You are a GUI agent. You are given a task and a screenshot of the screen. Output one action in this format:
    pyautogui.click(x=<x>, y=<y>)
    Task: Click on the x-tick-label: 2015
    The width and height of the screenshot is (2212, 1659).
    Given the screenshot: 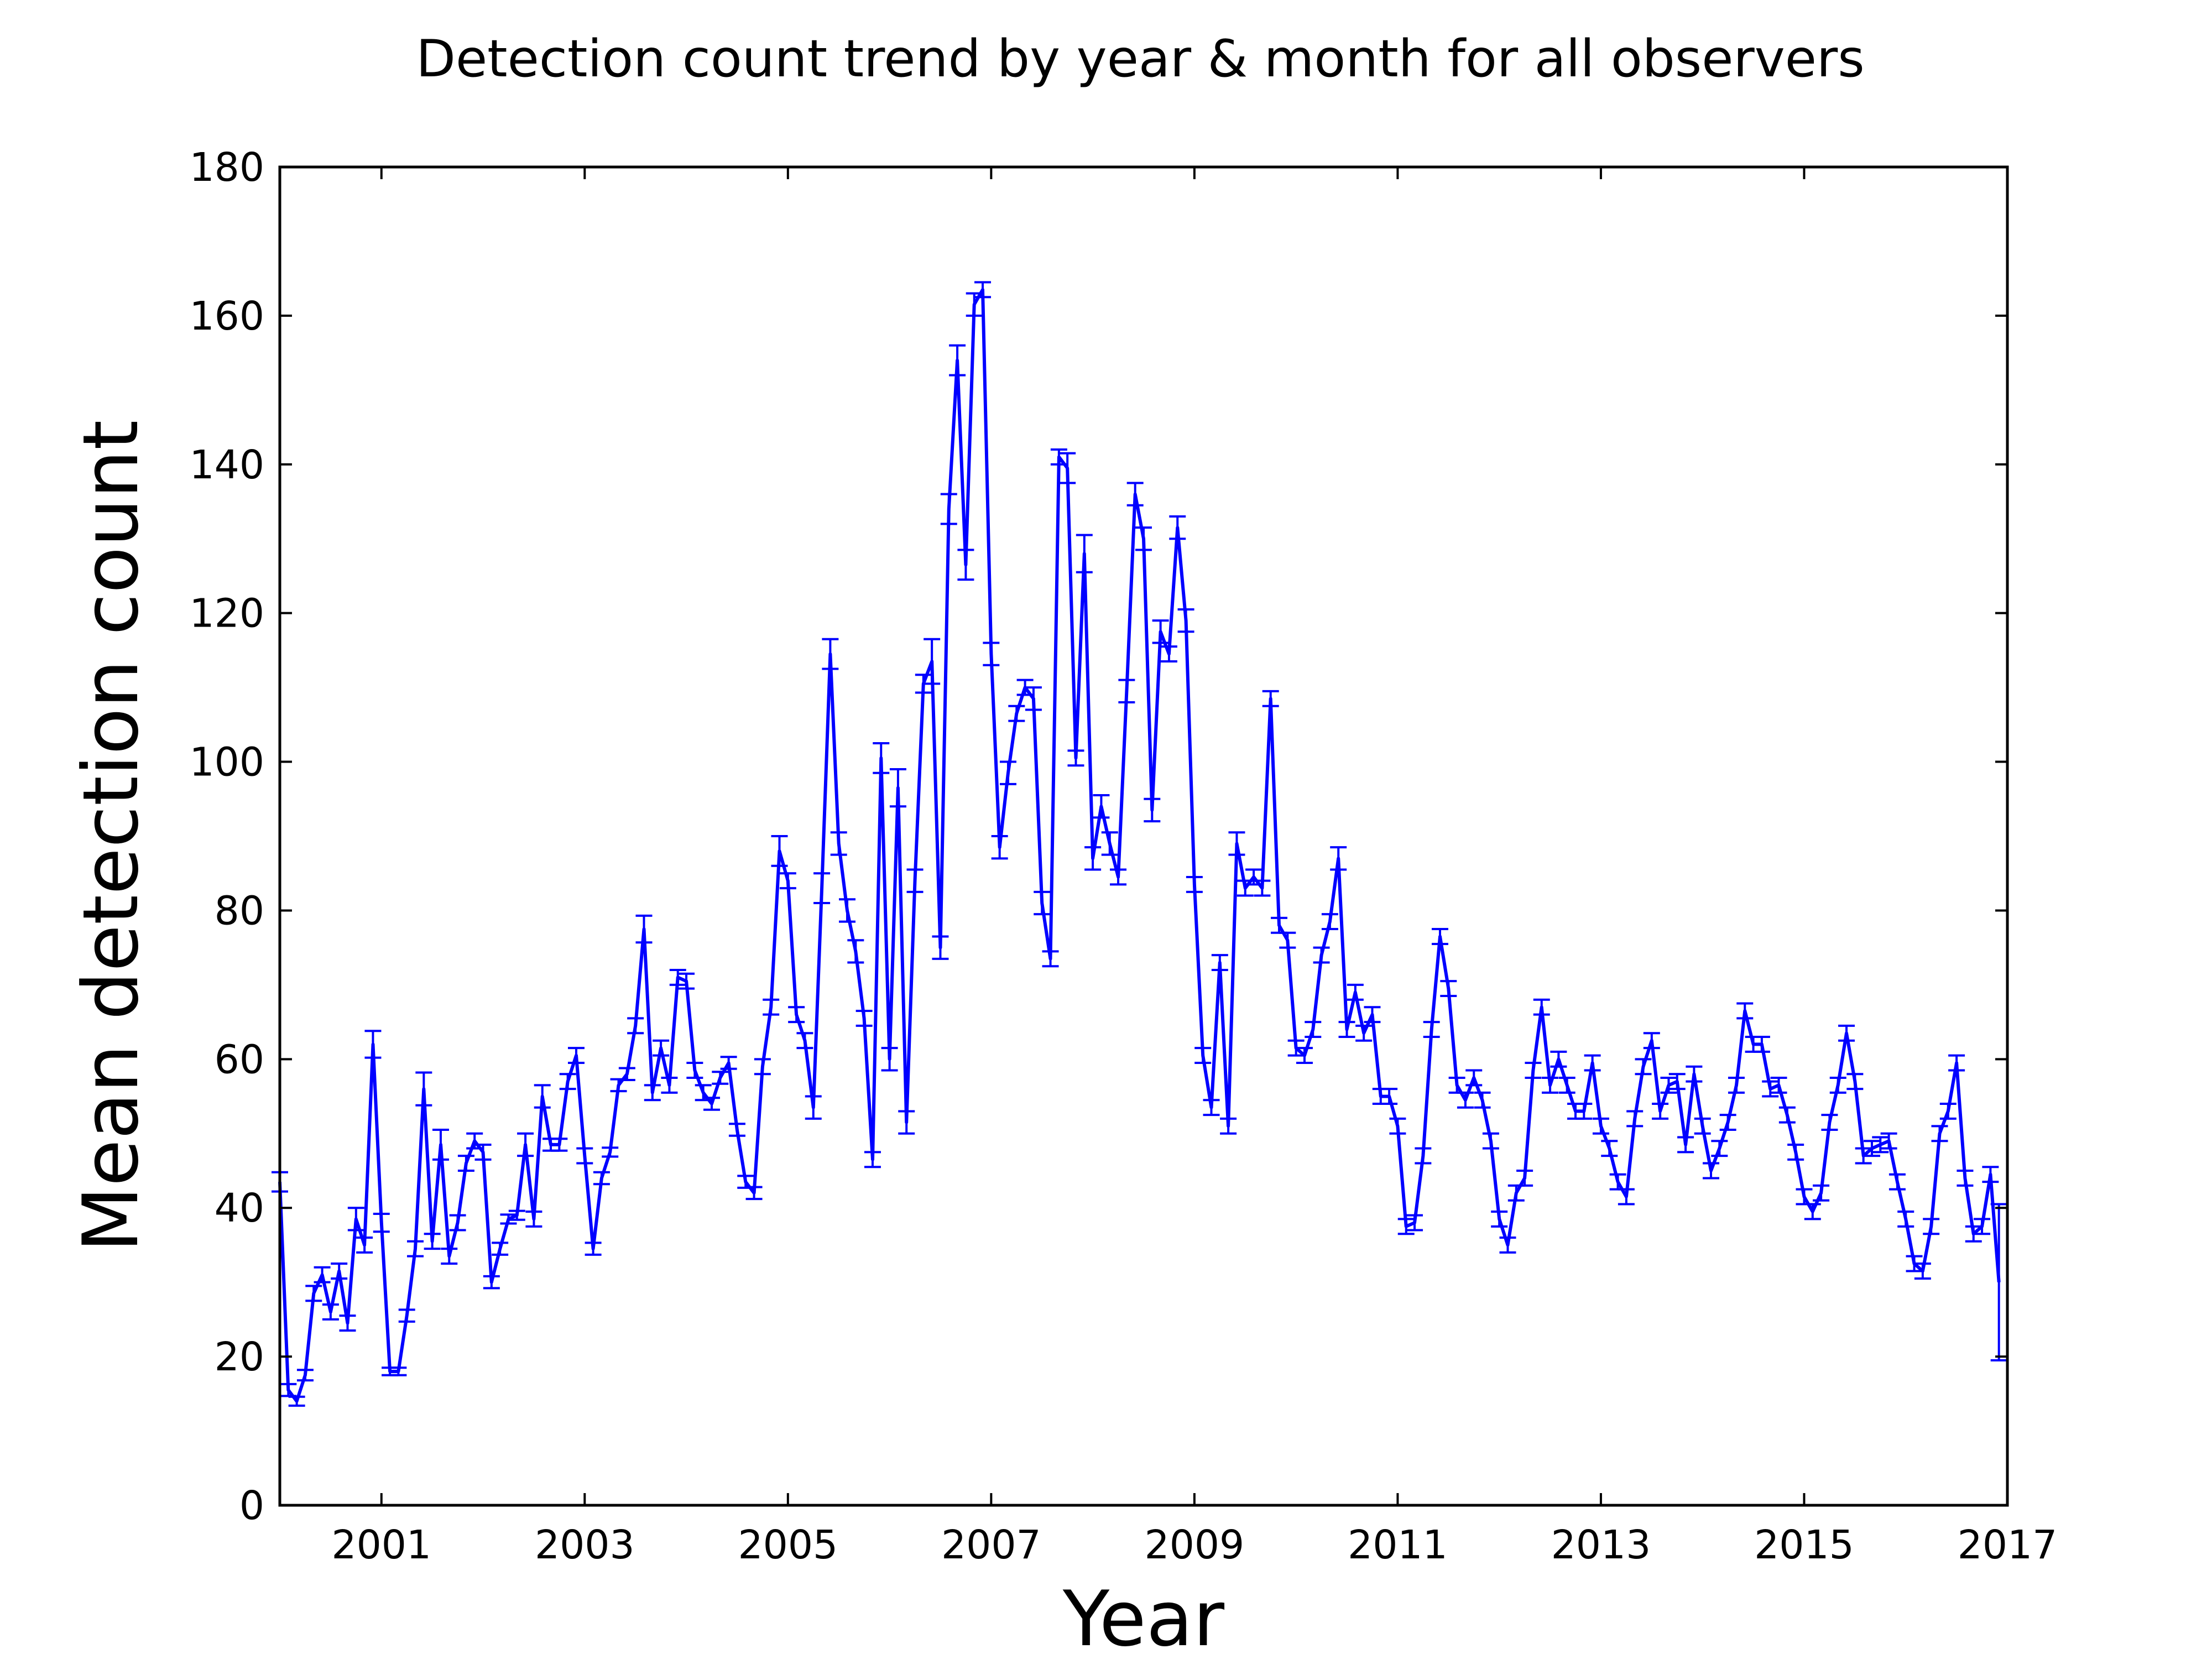 What is the action you would take?
    pyautogui.click(x=1804, y=1545)
    